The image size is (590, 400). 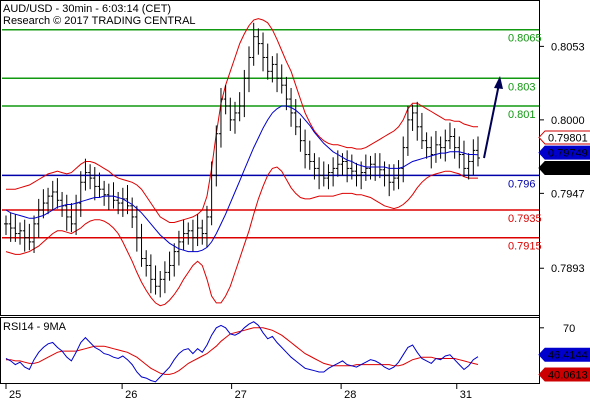 What do you see at coordinates (35, 327) in the screenshot?
I see `rsi-title: RSI14 - 9MA` at bounding box center [35, 327].